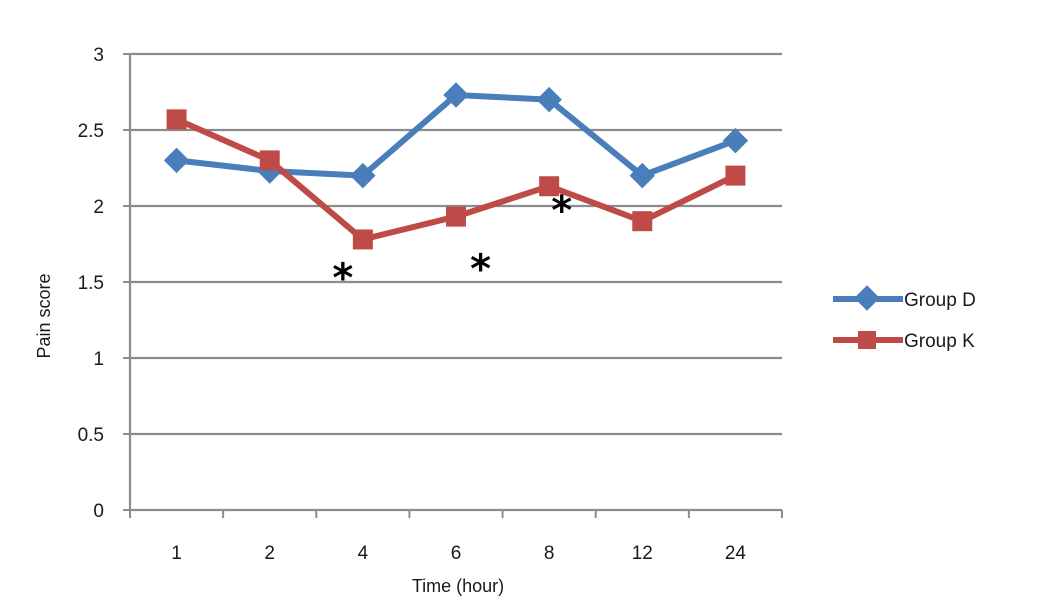 The height and width of the screenshot is (604, 1040). I want to click on legend-item-group-k: Group K, so click(904, 341).